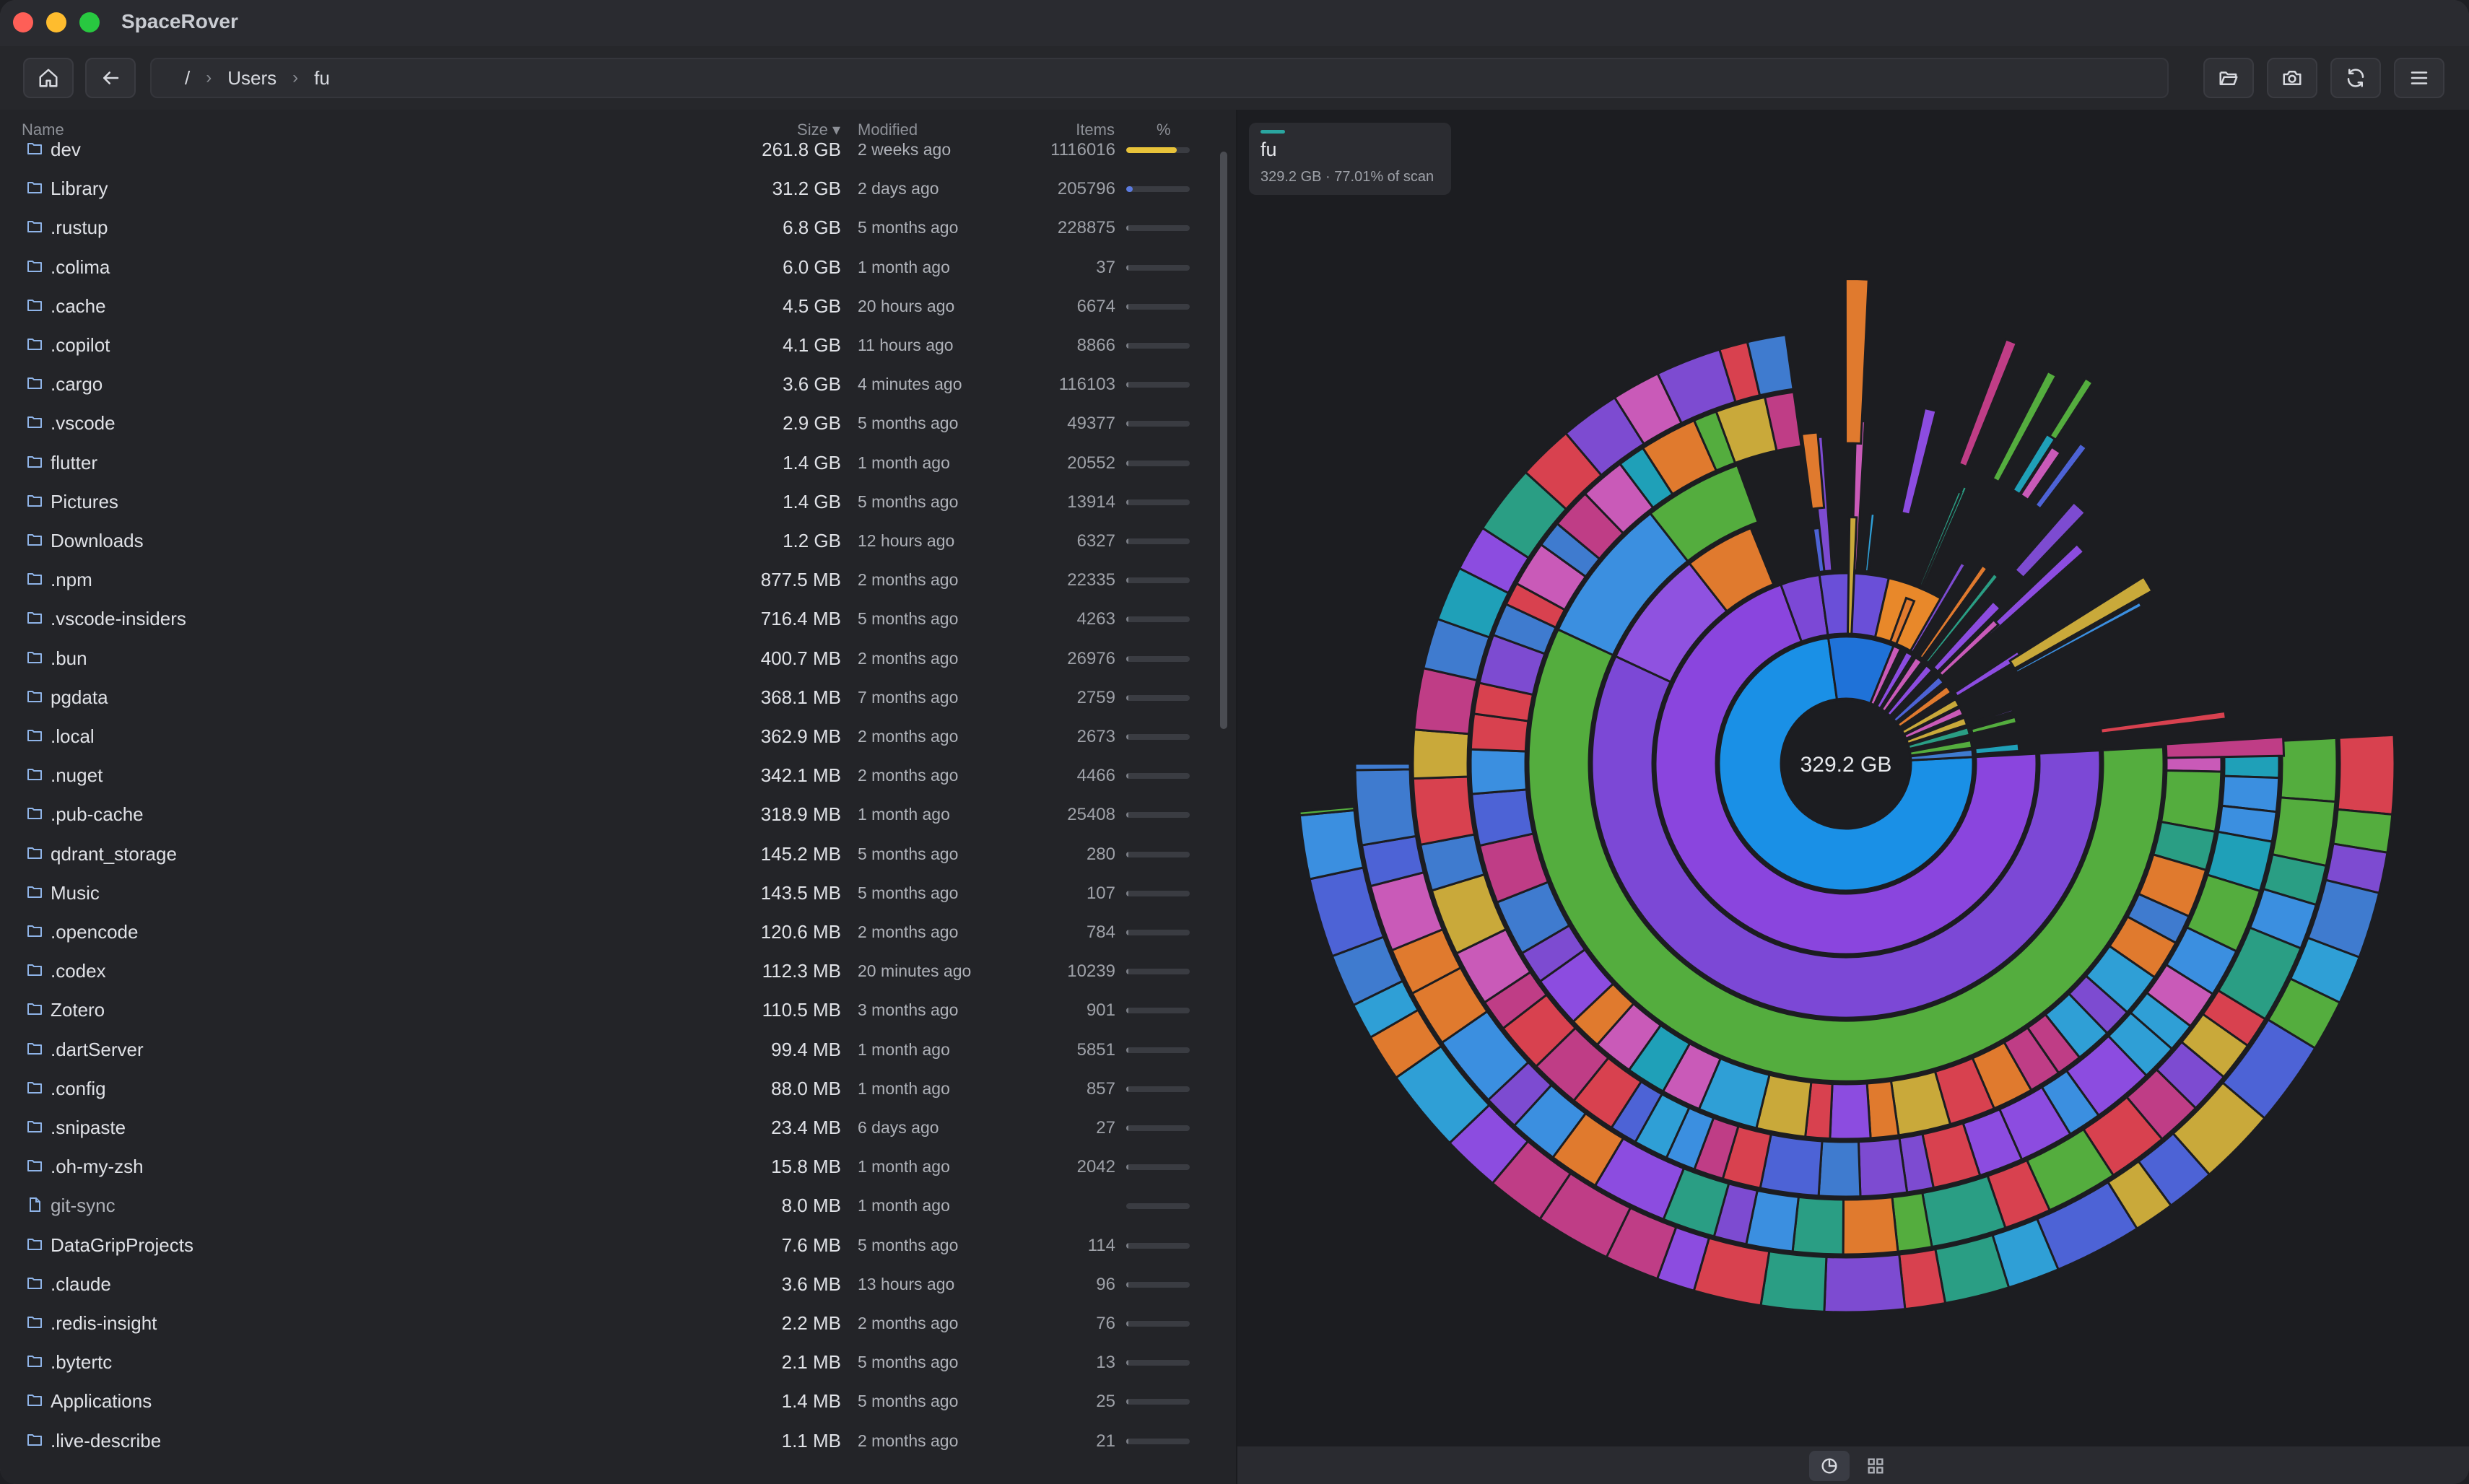 This screenshot has width=2469, height=1484. I want to click on table-row: .vscode-insiders 716.4 MB 5 months ago 4263, so click(606, 618).